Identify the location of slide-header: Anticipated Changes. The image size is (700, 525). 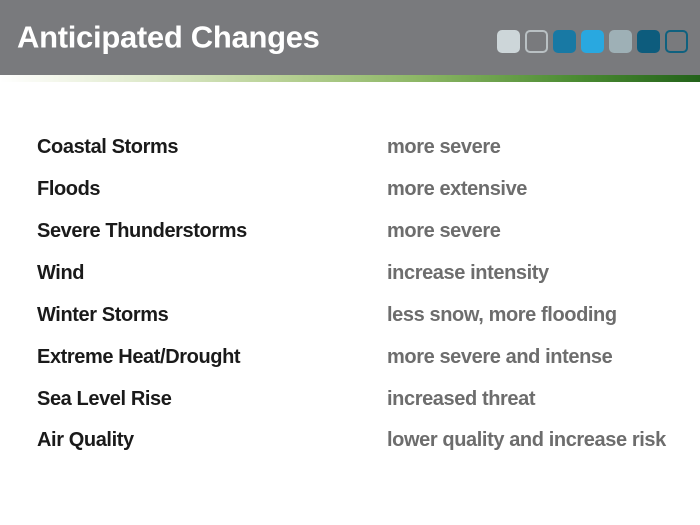
(350, 37).